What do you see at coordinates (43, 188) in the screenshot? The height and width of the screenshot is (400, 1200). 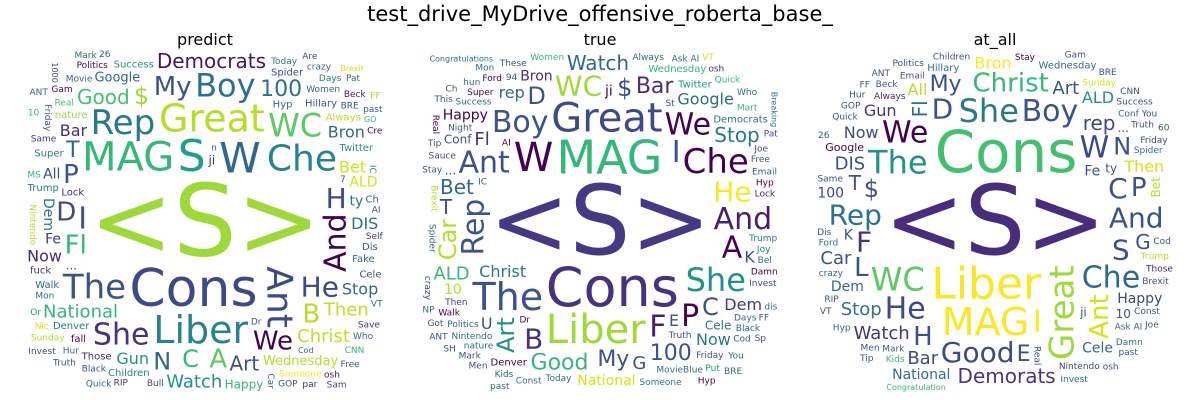 I see `word-trump: Trump` at bounding box center [43, 188].